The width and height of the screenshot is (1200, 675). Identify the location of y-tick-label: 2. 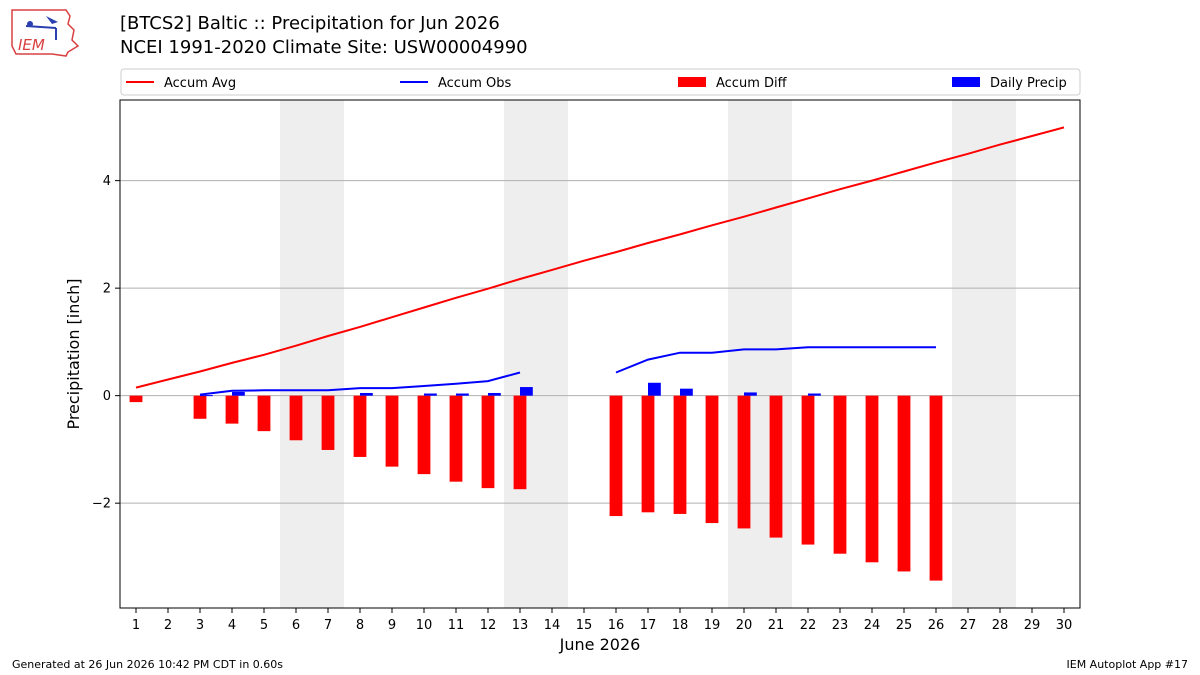
(107, 289).